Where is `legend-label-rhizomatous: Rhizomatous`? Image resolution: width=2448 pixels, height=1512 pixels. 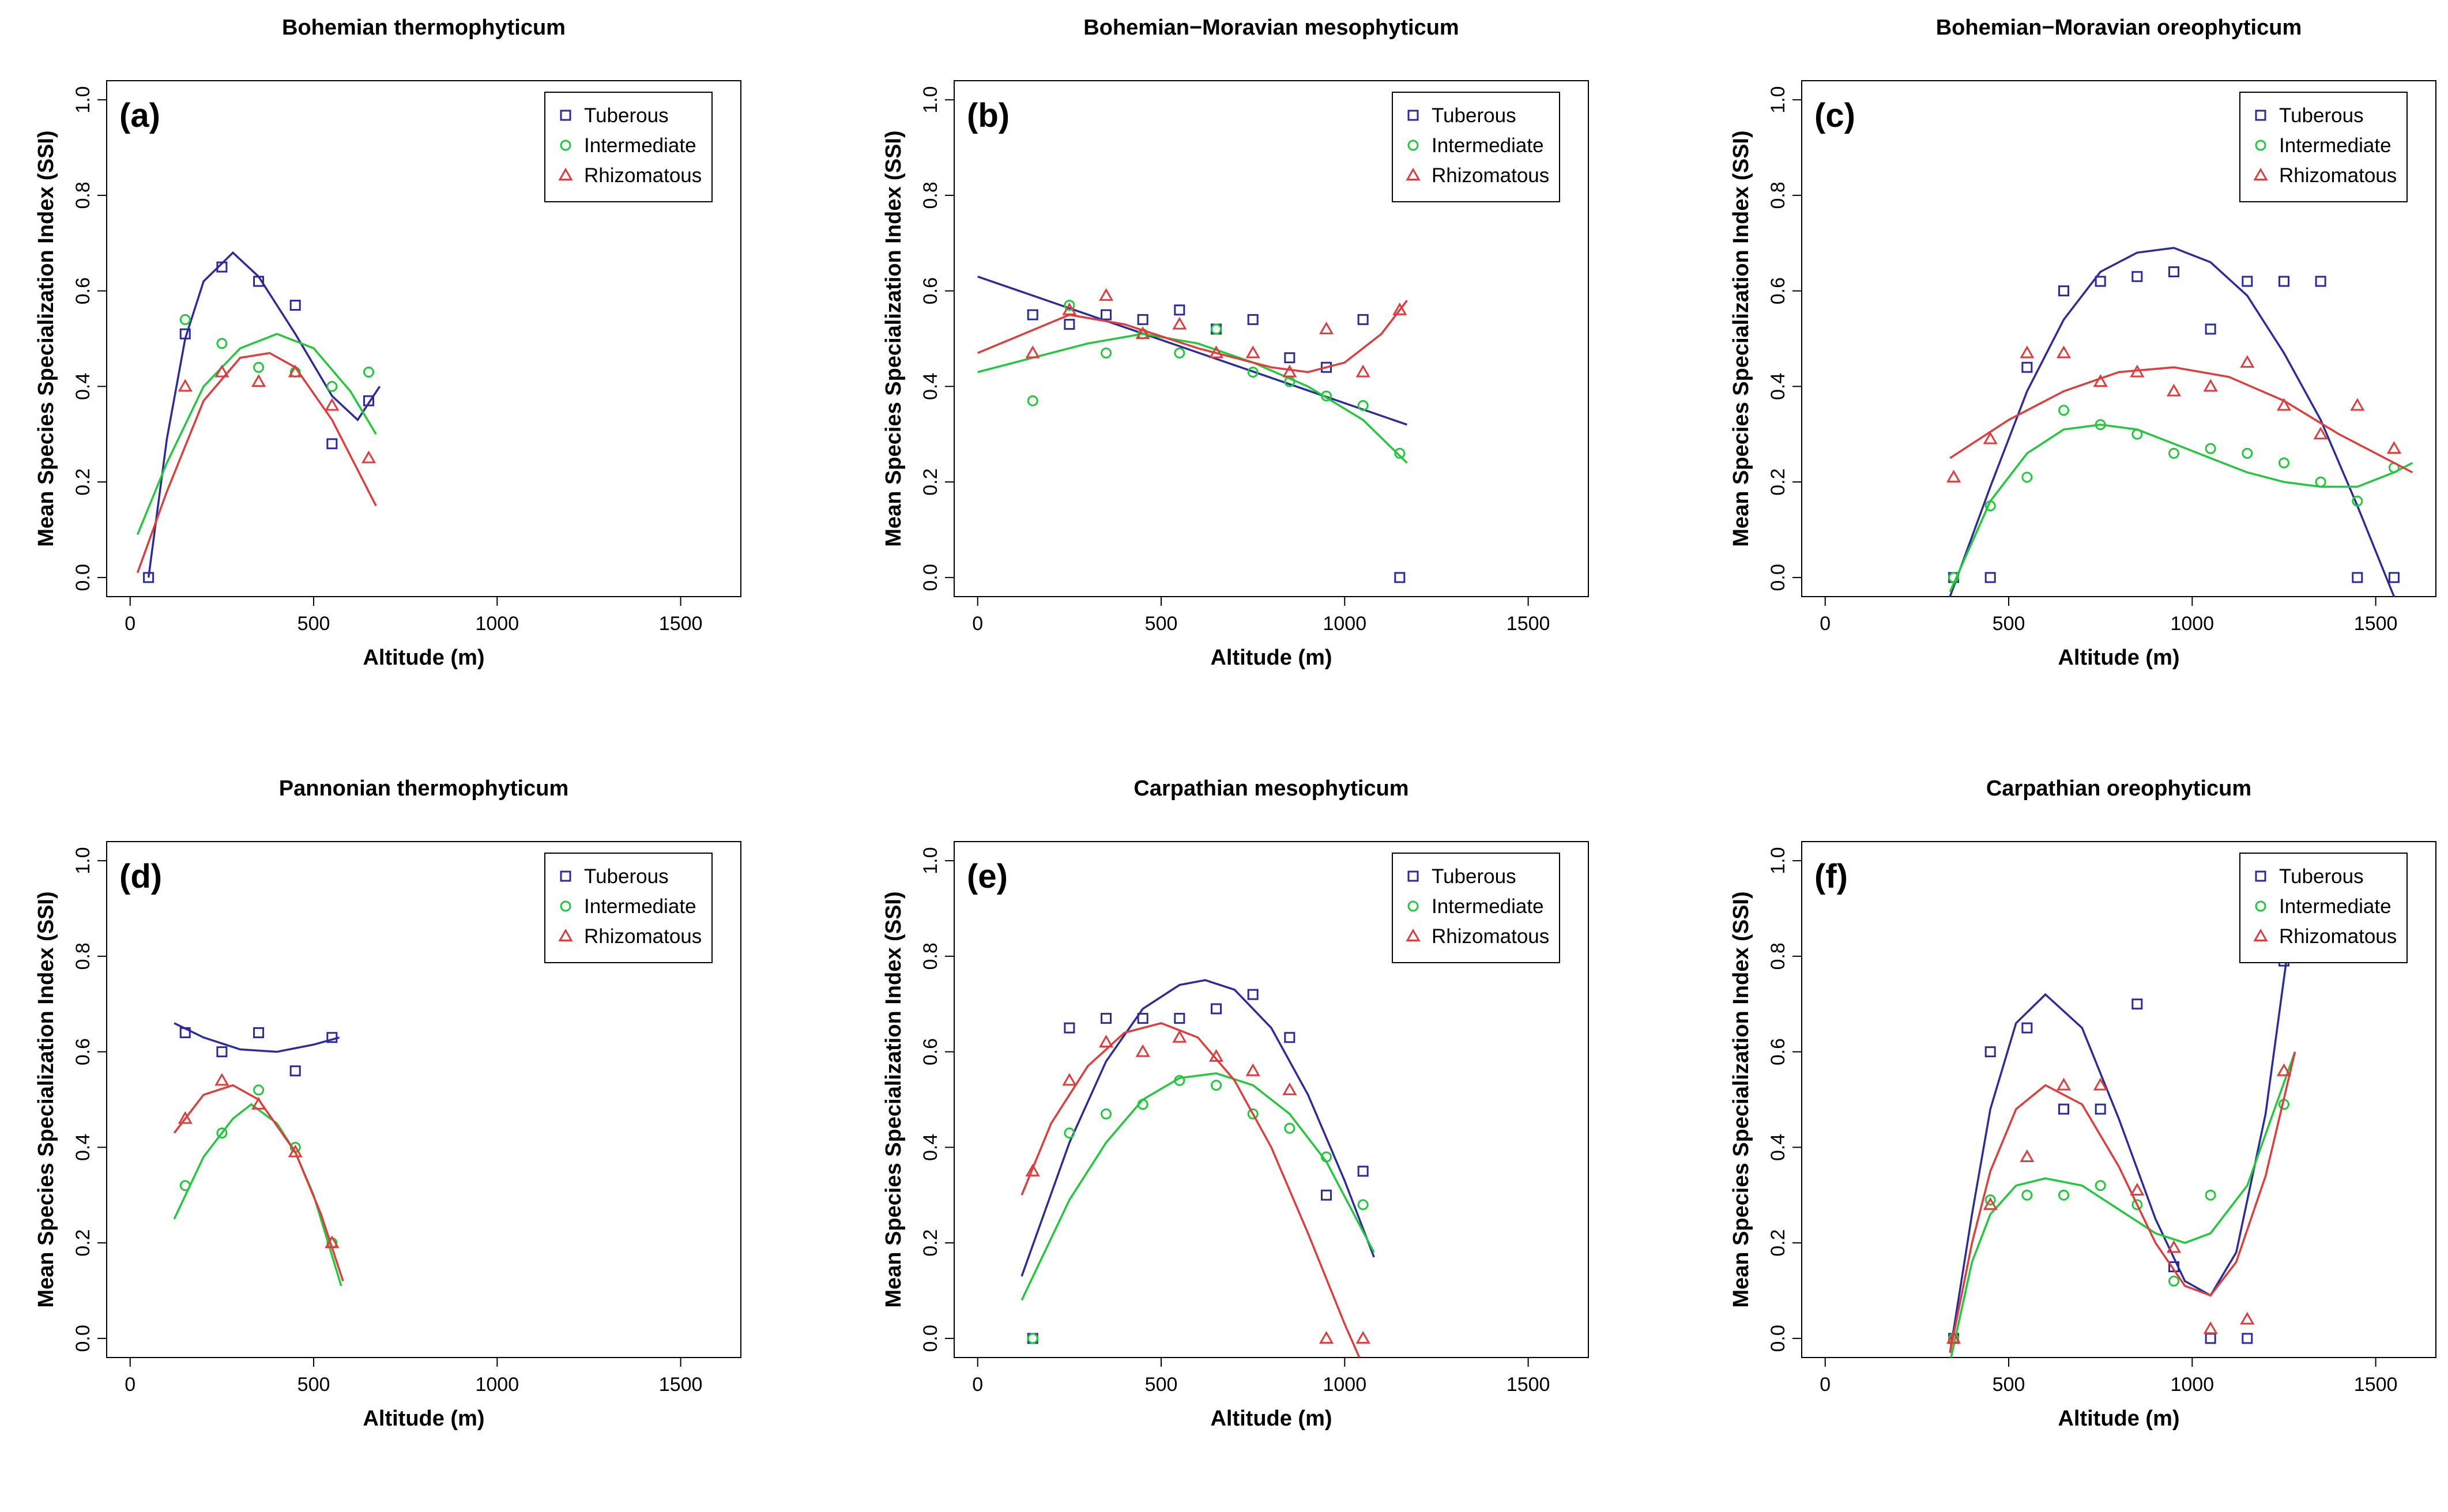 legend-label-rhizomatous: Rhizomatous is located at coordinates (643, 176).